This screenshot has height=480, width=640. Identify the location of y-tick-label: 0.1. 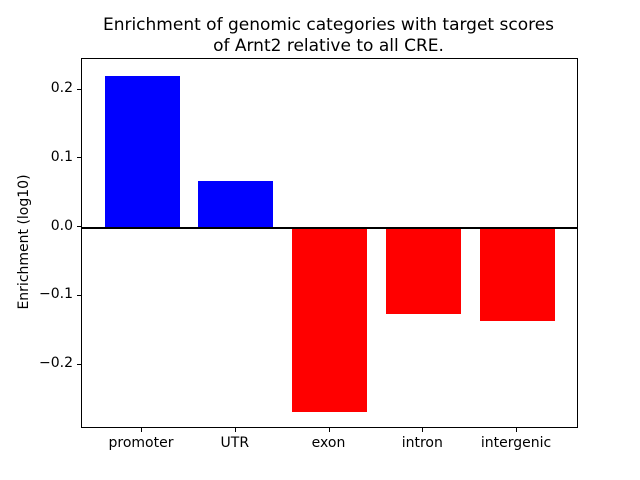
(61, 156).